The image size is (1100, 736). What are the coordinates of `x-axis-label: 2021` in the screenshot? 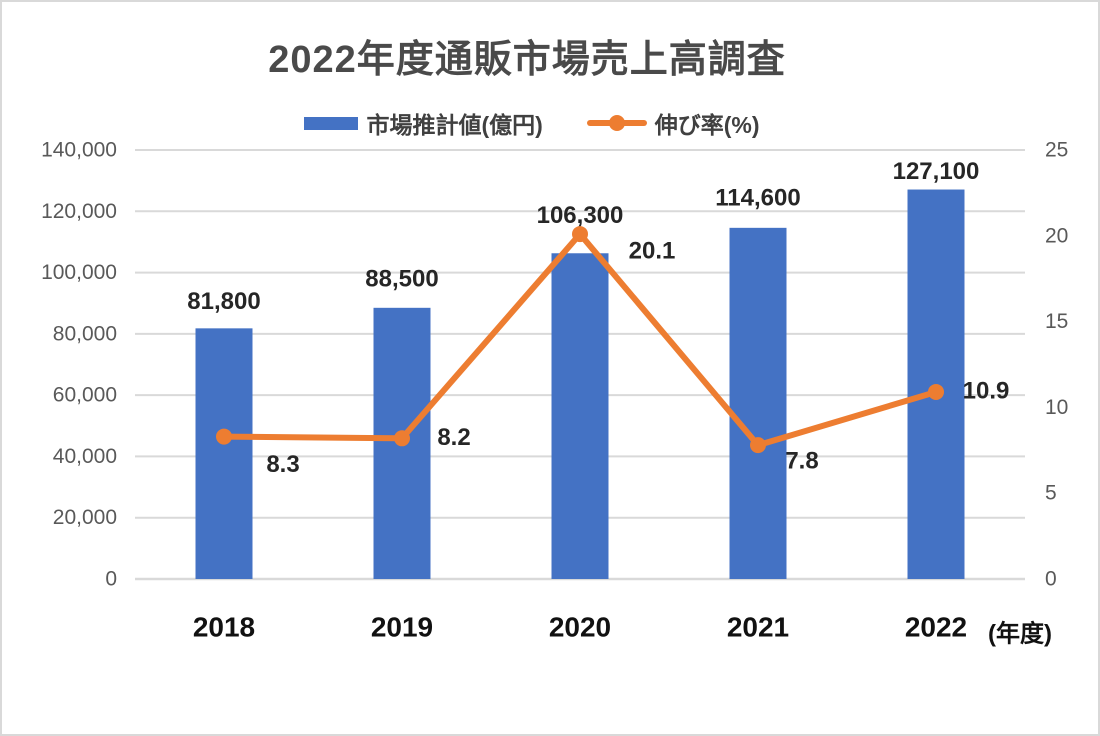 It's located at (758, 627).